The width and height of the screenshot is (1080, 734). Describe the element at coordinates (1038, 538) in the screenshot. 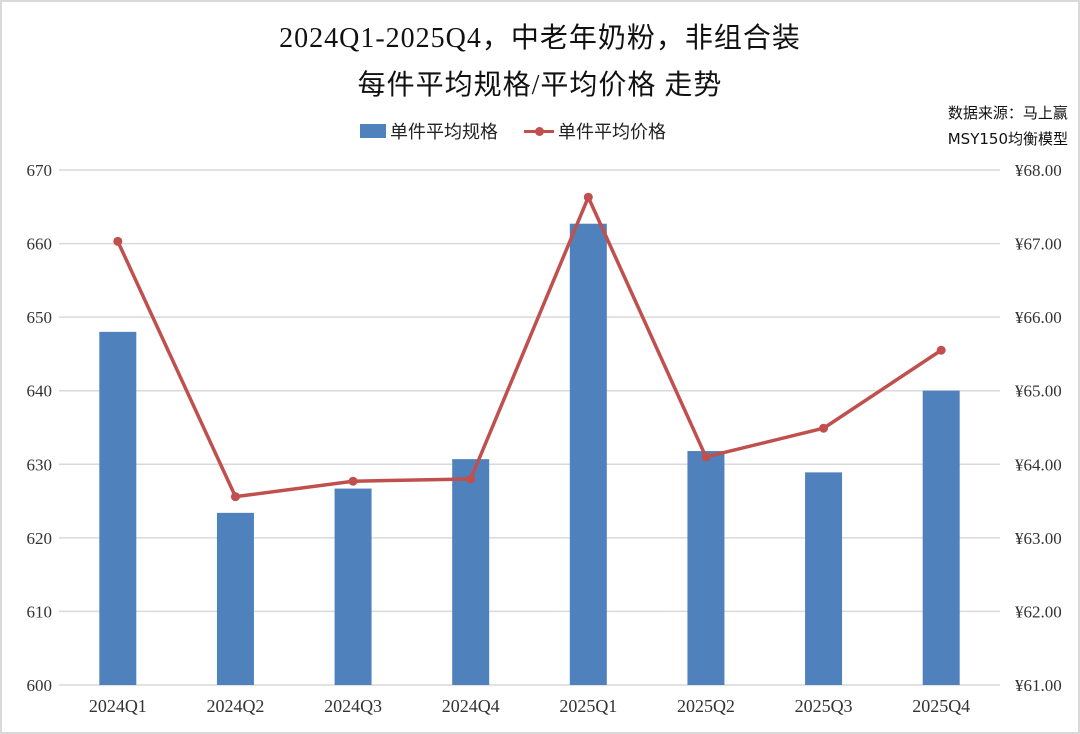

I see `right-axis-tick: ¥63.00` at that location.